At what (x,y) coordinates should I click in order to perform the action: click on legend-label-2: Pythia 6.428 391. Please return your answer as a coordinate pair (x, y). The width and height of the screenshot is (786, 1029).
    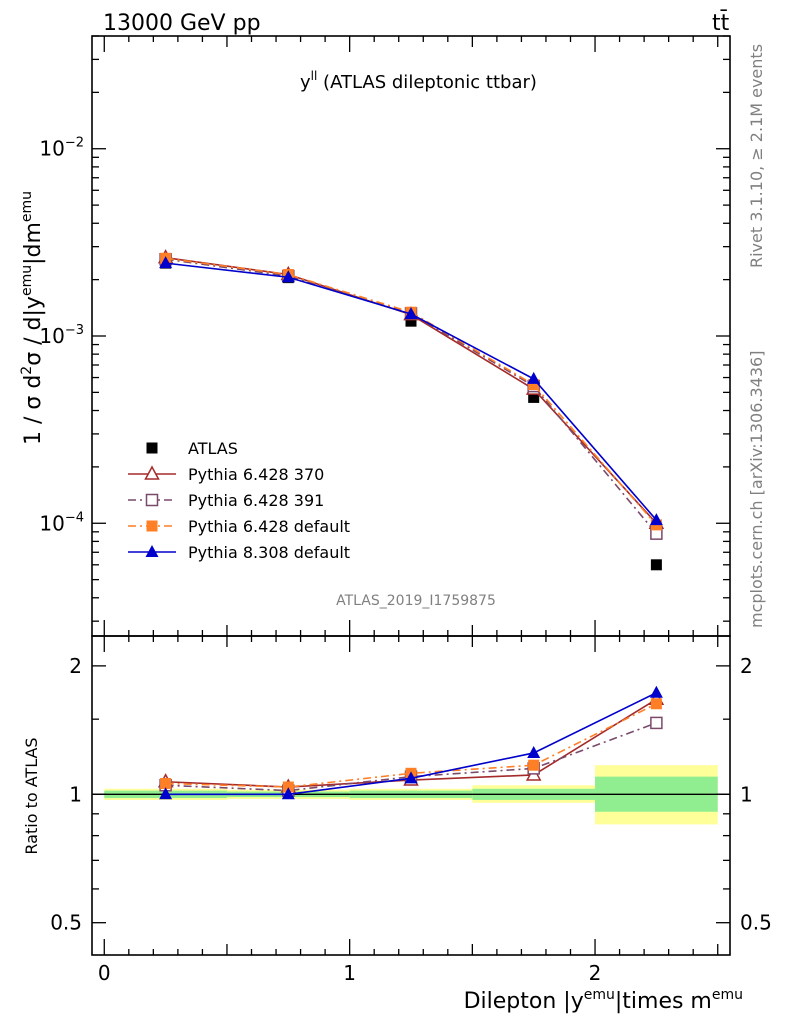
    Looking at the image, I should click on (256, 500).